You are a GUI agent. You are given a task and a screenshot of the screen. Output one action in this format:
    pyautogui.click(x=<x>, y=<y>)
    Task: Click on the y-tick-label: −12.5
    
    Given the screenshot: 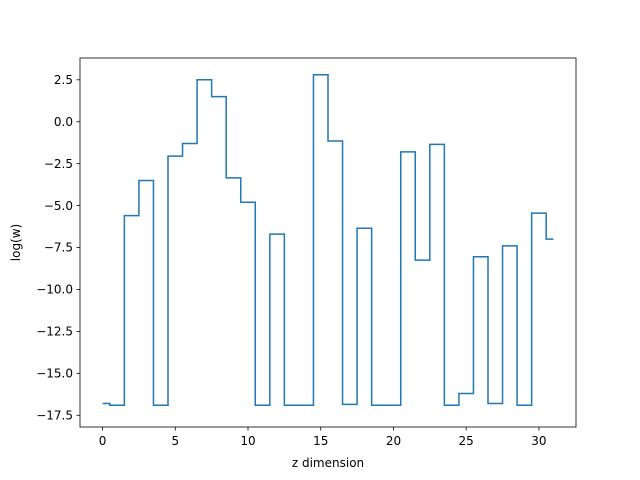 What is the action you would take?
    pyautogui.click(x=54, y=332)
    